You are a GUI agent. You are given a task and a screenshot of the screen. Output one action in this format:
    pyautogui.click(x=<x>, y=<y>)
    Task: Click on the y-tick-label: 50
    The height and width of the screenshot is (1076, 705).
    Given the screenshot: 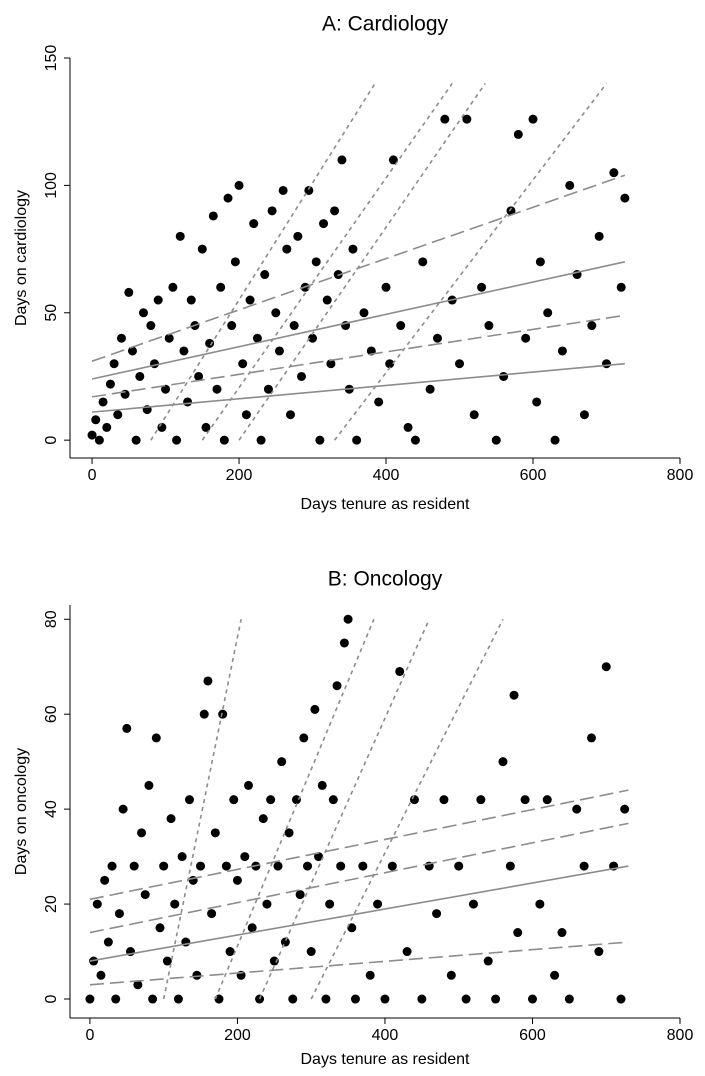 What is the action you would take?
    pyautogui.click(x=51, y=313)
    